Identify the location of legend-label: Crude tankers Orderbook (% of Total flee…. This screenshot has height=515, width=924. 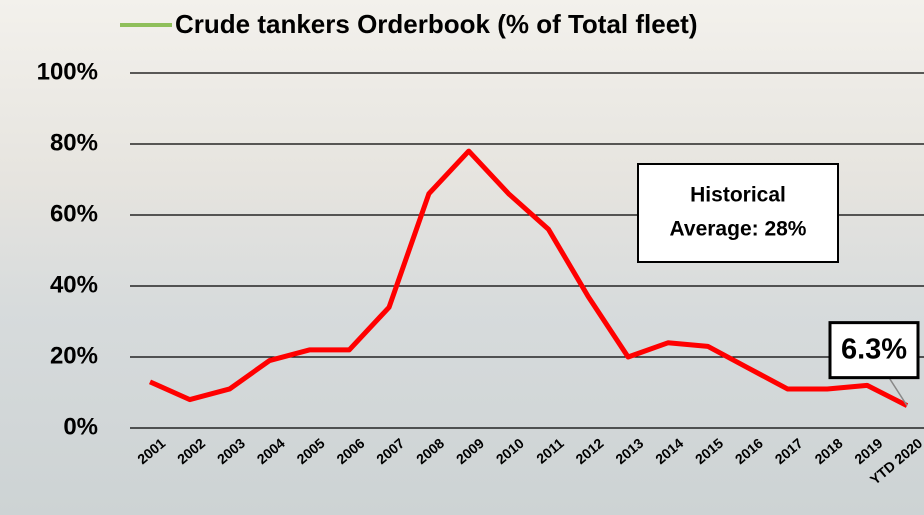
(436, 24).